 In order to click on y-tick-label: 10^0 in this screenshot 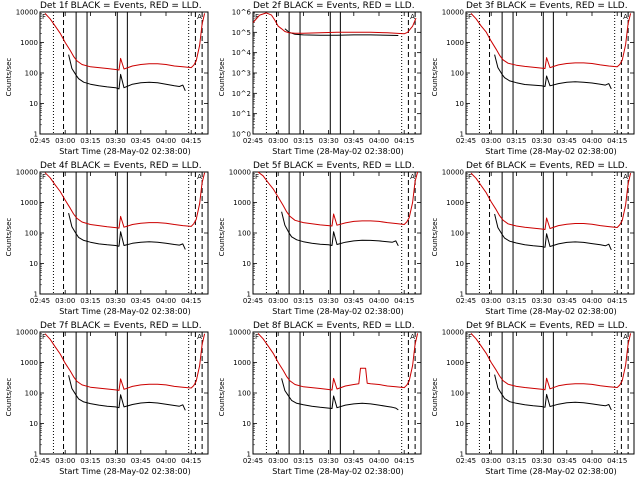, I will do `click(241, 135)`.